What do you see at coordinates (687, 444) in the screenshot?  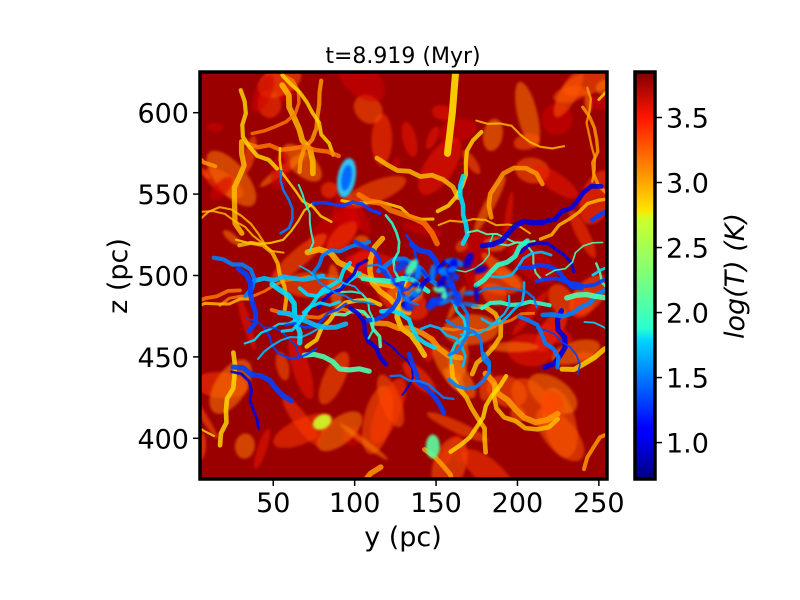 I see `colorbar-tick-label: 1.0` at bounding box center [687, 444].